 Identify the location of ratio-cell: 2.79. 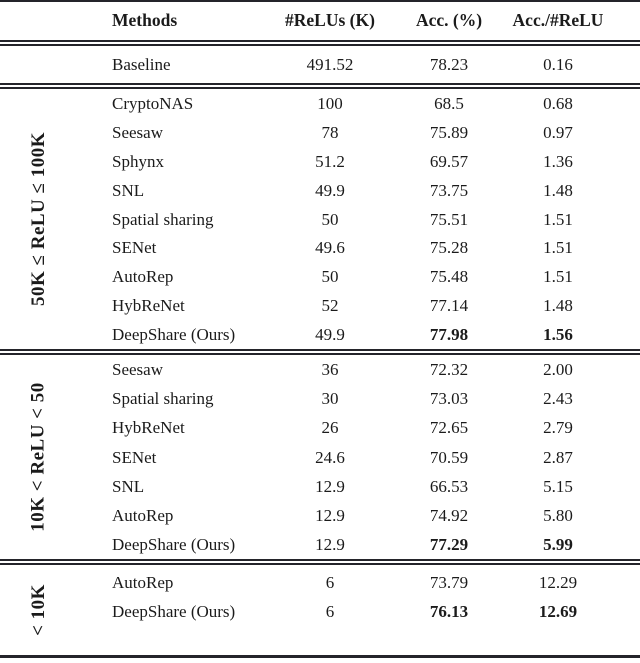
(558, 428).